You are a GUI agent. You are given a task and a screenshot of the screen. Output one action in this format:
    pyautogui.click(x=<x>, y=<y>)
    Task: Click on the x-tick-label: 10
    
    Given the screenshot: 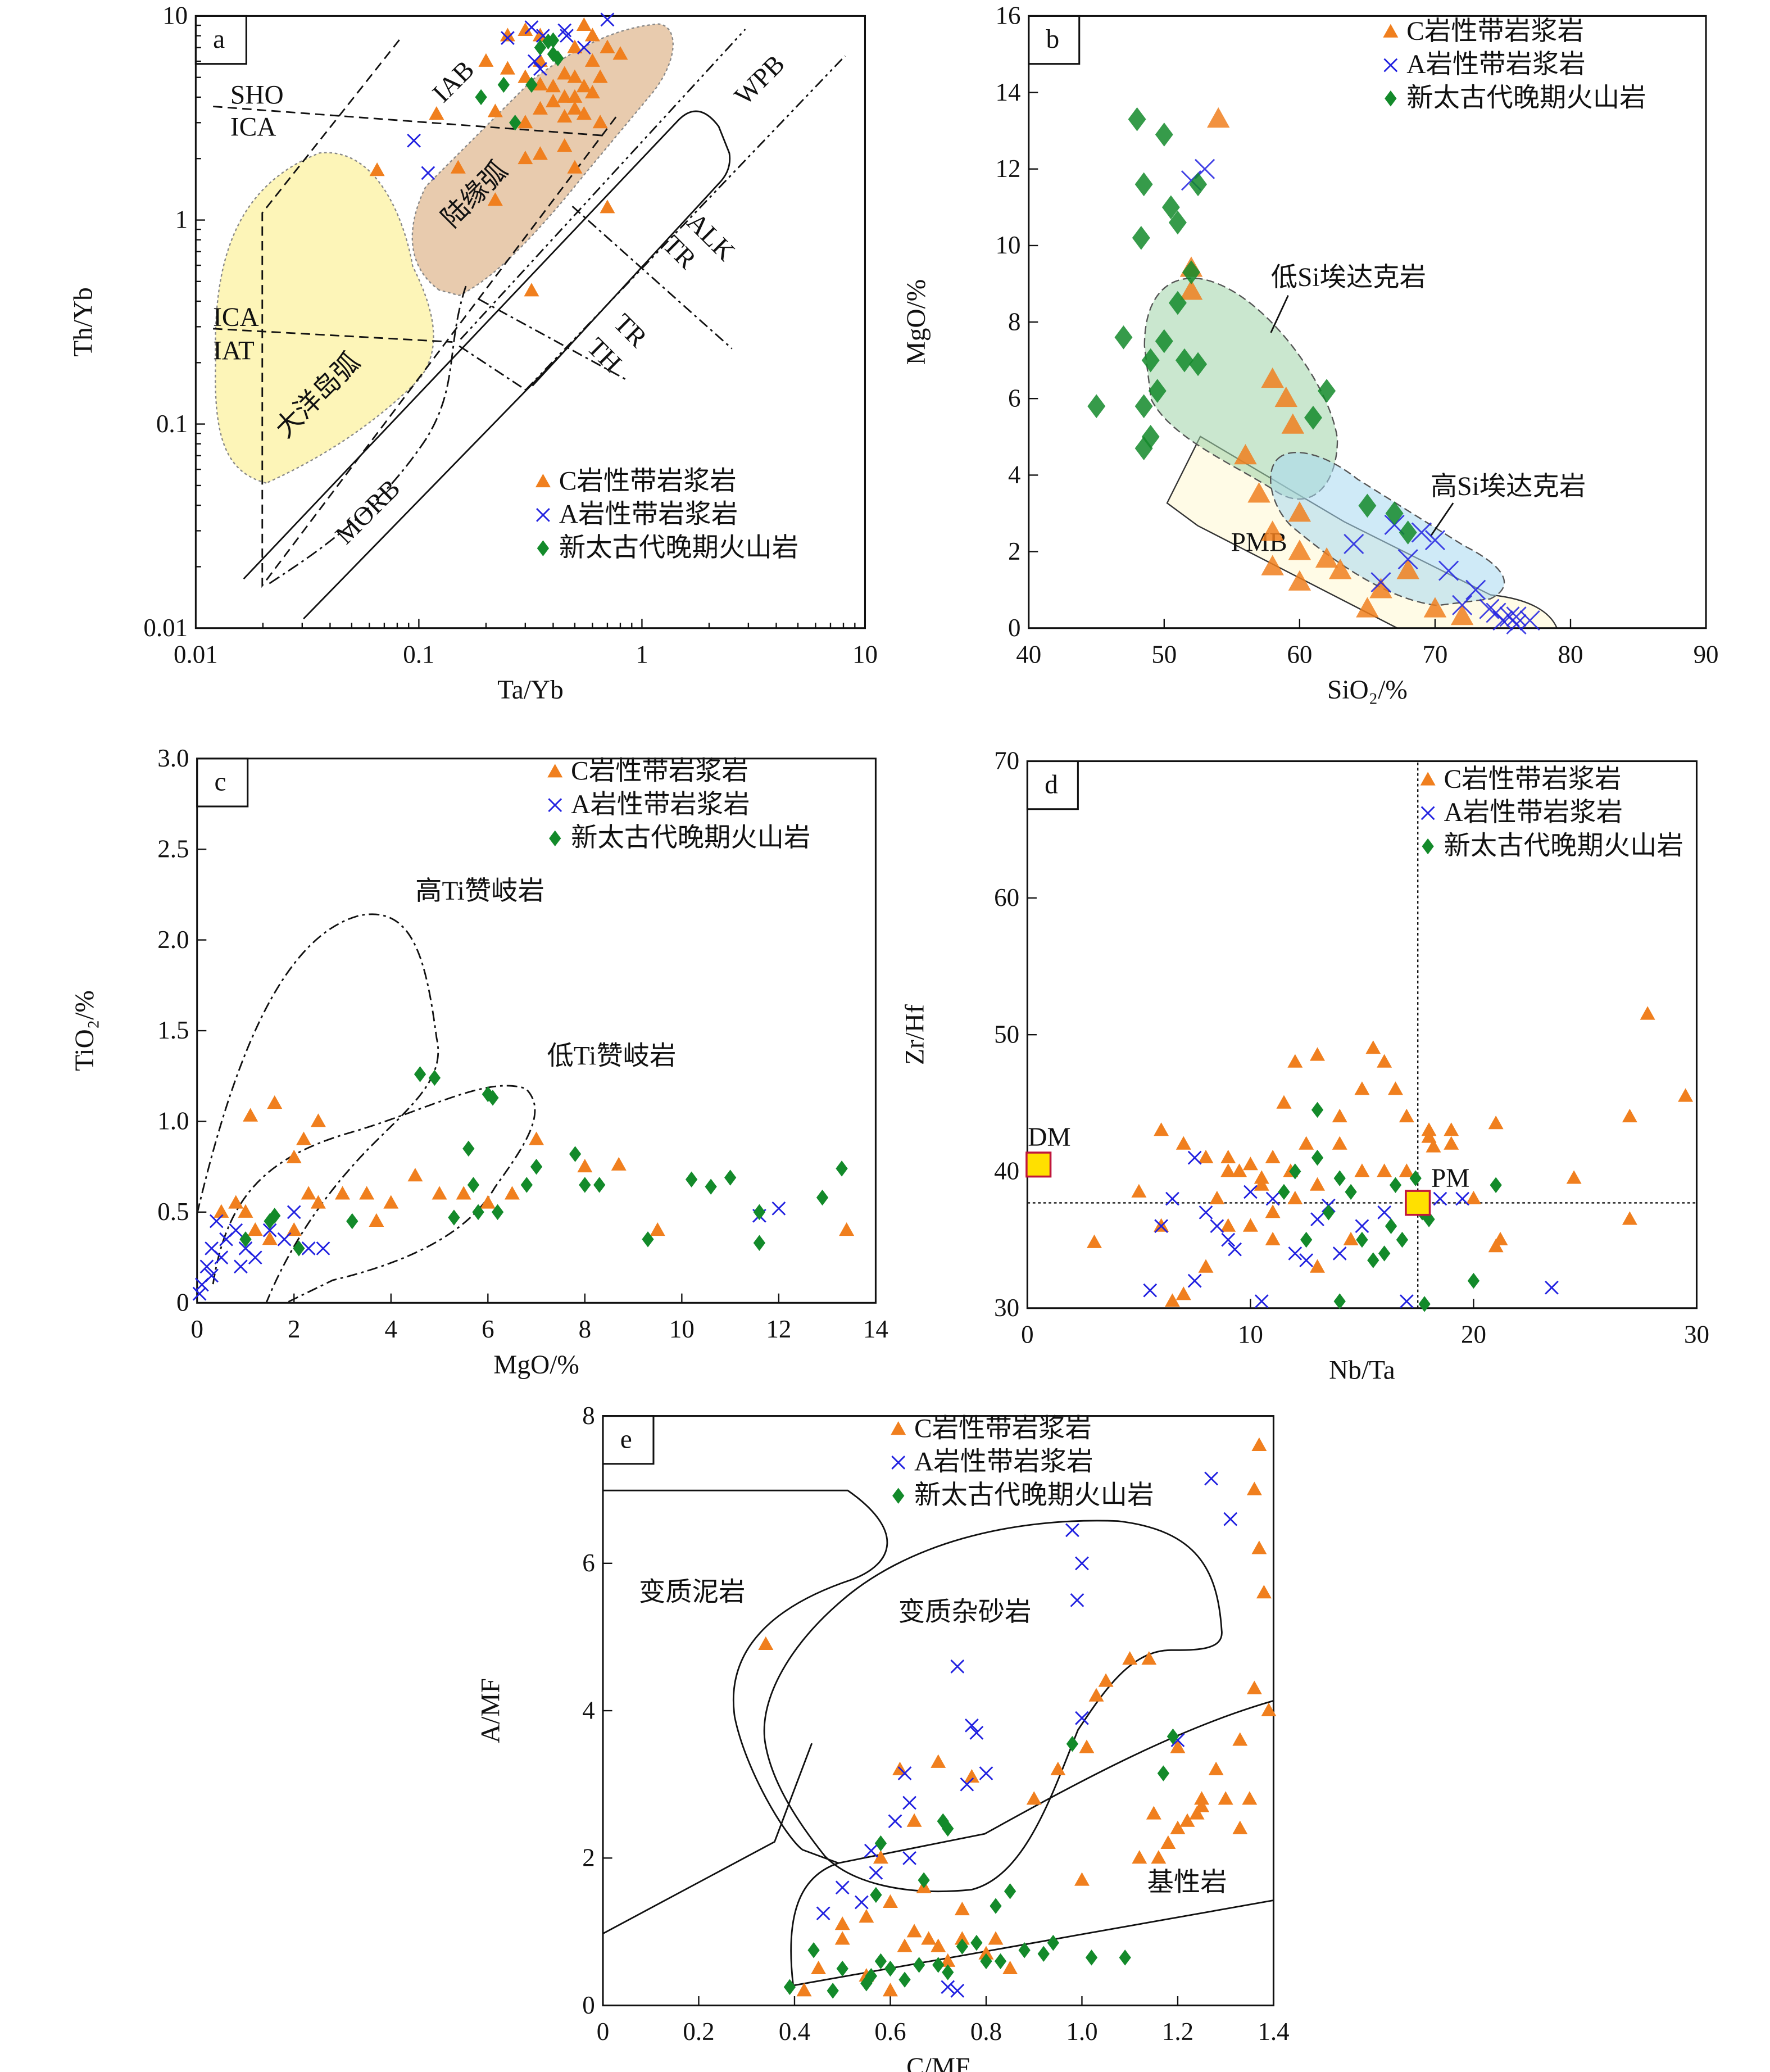 What is the action you would take?
    pyautogui.click(x=682, y=1329)
    